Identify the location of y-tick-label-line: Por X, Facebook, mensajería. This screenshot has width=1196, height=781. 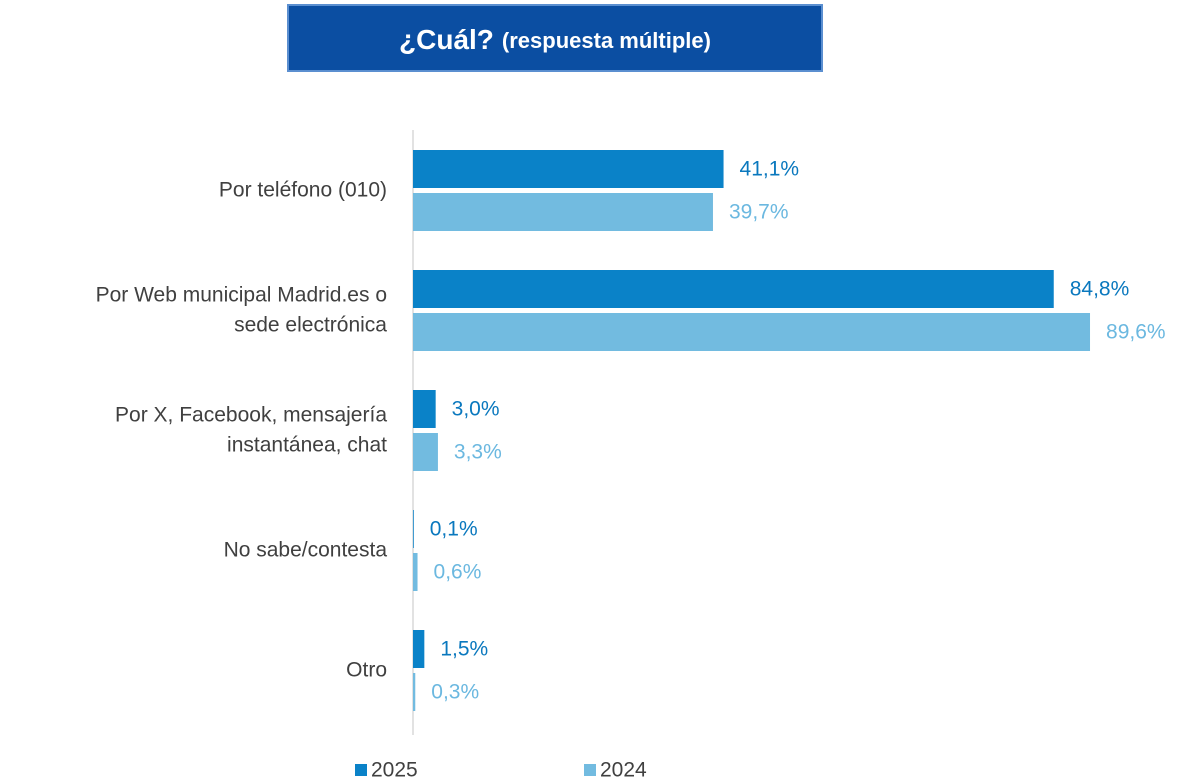
(251, 414).